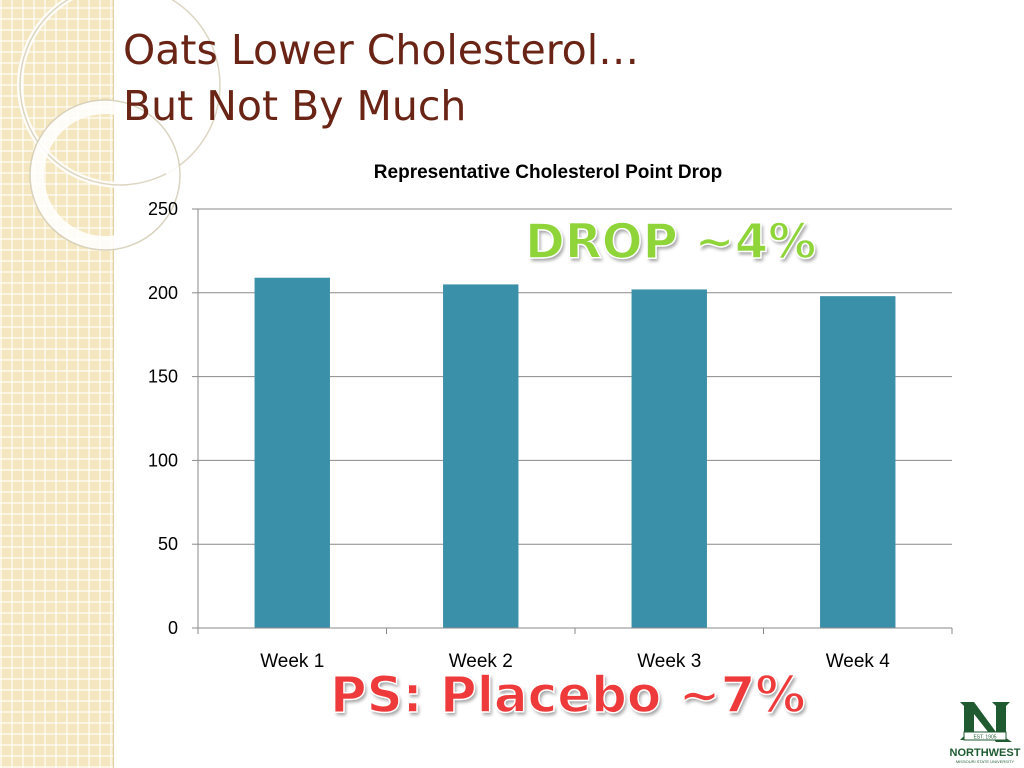 The image size is (1024, 768). I want to click on y-tick-label: 200, so click(163, 293).